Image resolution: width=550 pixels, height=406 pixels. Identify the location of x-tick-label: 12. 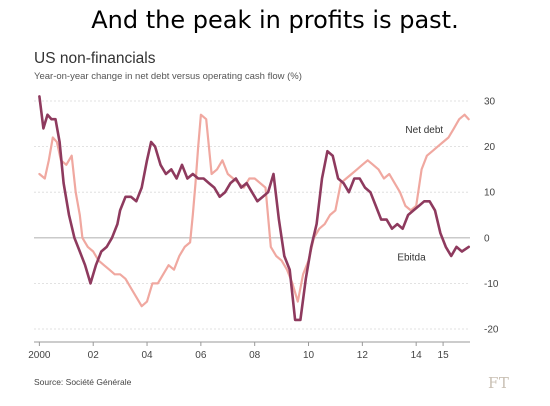
(363, 355).